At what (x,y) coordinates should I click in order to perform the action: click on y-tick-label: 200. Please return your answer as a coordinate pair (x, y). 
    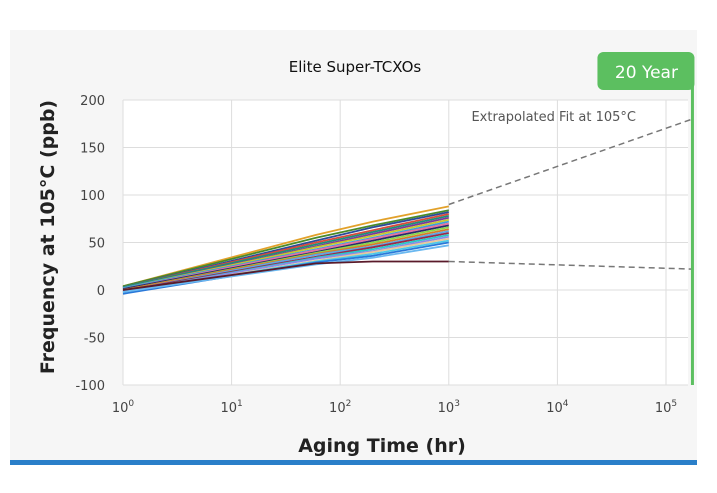
    Looking at the image, I should click on (92, 101).